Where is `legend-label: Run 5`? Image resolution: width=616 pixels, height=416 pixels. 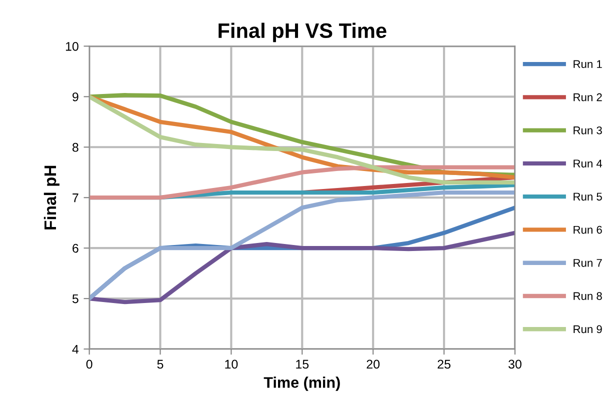 legend-label: Run 5 is located at coordinates (588, 196).